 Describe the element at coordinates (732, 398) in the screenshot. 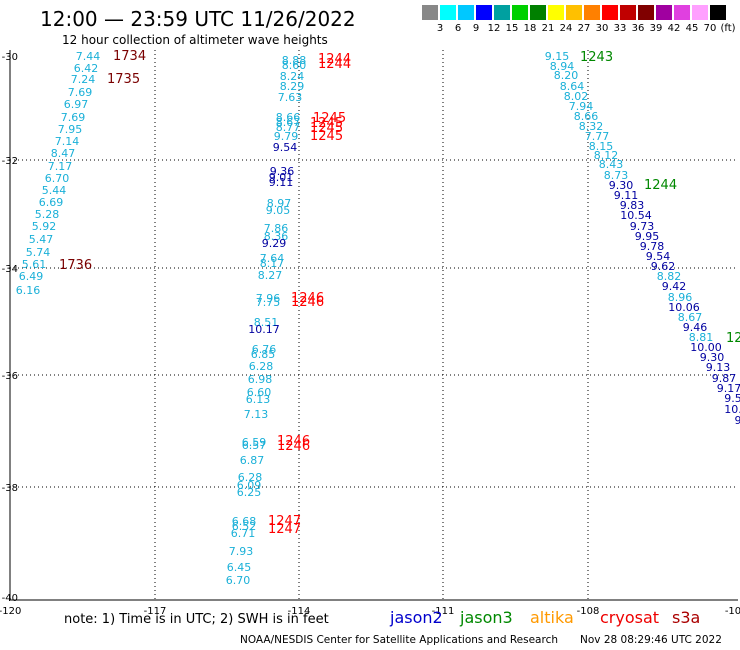

I see `swh-value: 9.5` at that location.